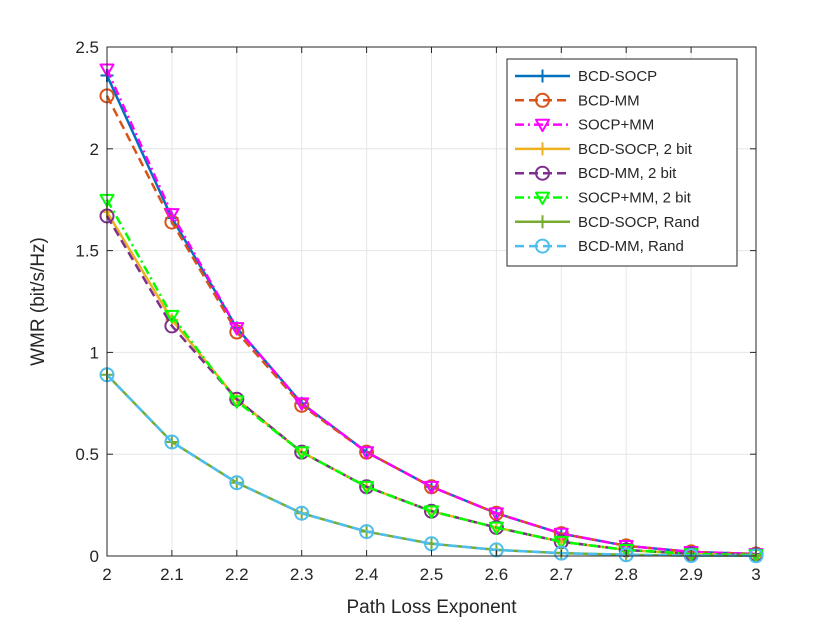 The height and width of the screenshot is (625, 830). Describe the element at coordinates (626, 574) in the screenshot. I see `x-tick-label: 2.8` at that location.